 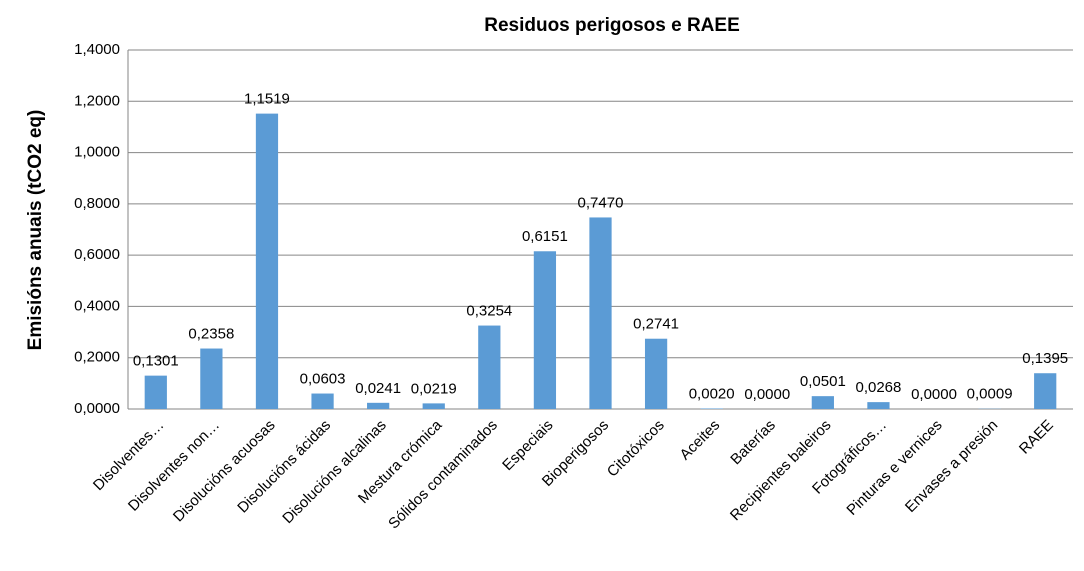 What do you see at coordinates (894, 468) in the screenshot?
I see `x-tick-label: Pinturas e vernices` at bounding box center [894, 468].